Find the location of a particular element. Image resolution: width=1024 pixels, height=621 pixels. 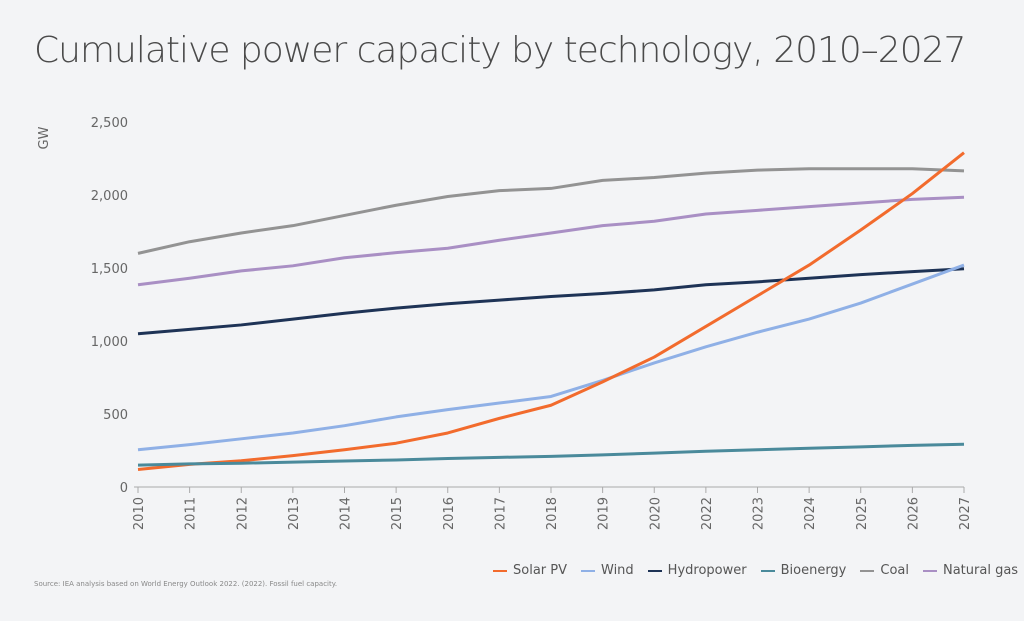

legend-item: Wind is located at coordinates (607, 570).